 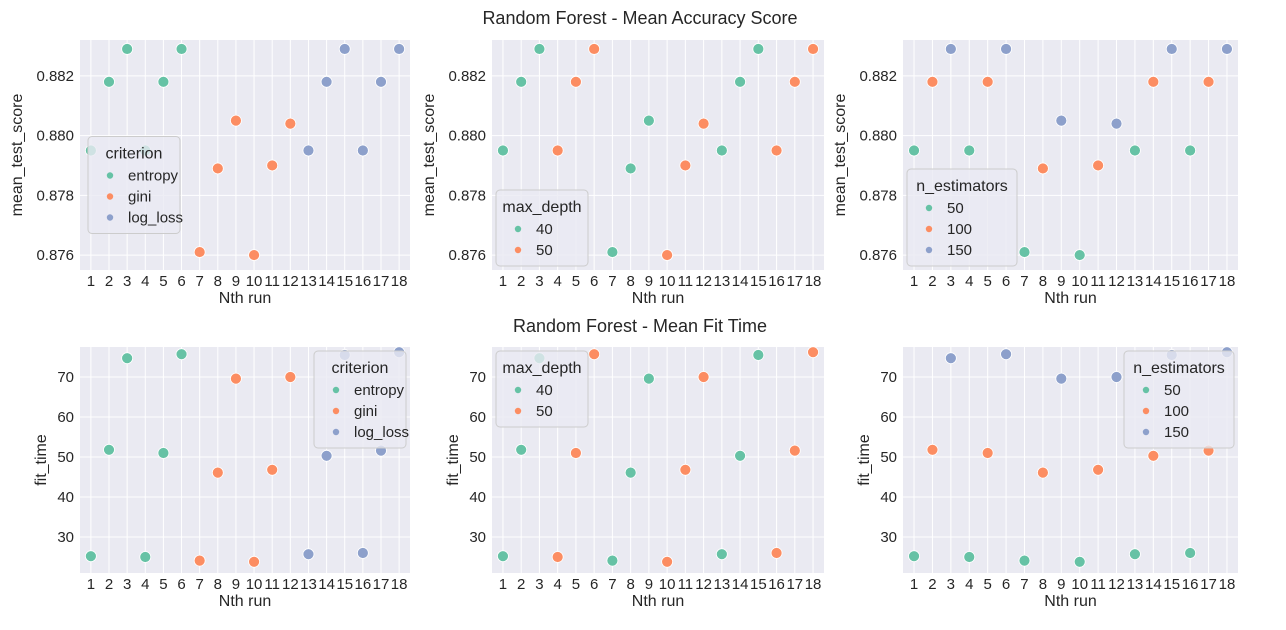 What do you see at coordinates (65, 417) in the screenshot?
I see `y-tick-label: 60` at bounding box center [65, 417].